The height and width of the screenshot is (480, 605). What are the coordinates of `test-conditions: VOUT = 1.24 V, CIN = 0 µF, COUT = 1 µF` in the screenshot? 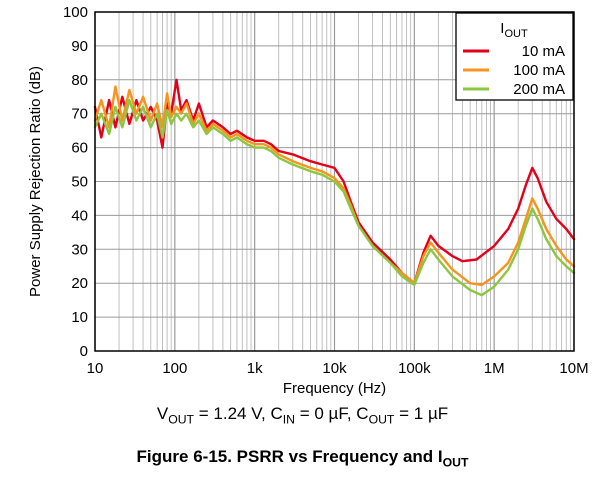 It's located at (302, 415).